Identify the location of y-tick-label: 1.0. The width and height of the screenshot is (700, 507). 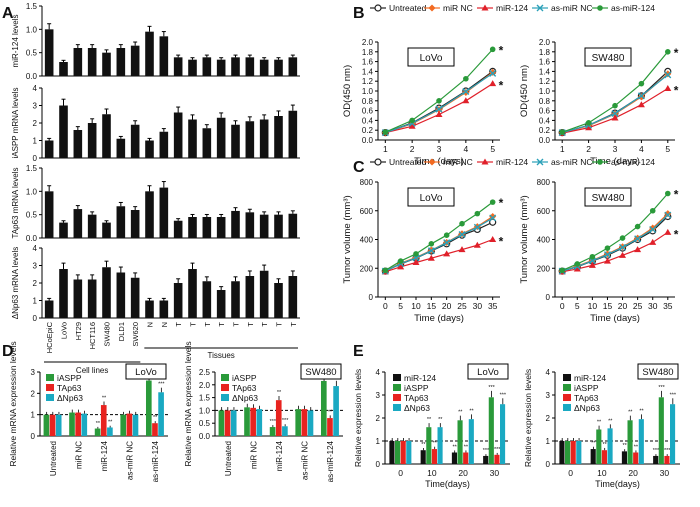
(32, 29).